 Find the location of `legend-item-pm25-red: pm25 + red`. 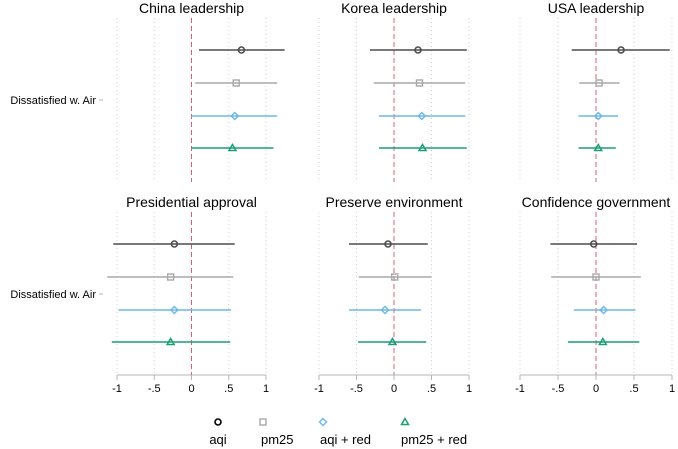

legend-item-pm25-red: pm25 + red is located at coordinates (433, 432).